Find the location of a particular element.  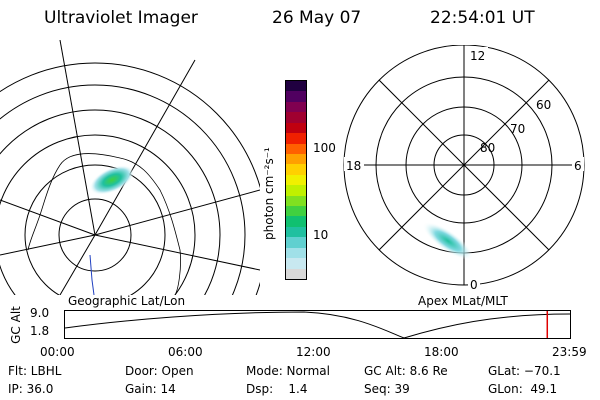

timeline-xtick-1800: 18:00 is located at coordinates (441, 352).